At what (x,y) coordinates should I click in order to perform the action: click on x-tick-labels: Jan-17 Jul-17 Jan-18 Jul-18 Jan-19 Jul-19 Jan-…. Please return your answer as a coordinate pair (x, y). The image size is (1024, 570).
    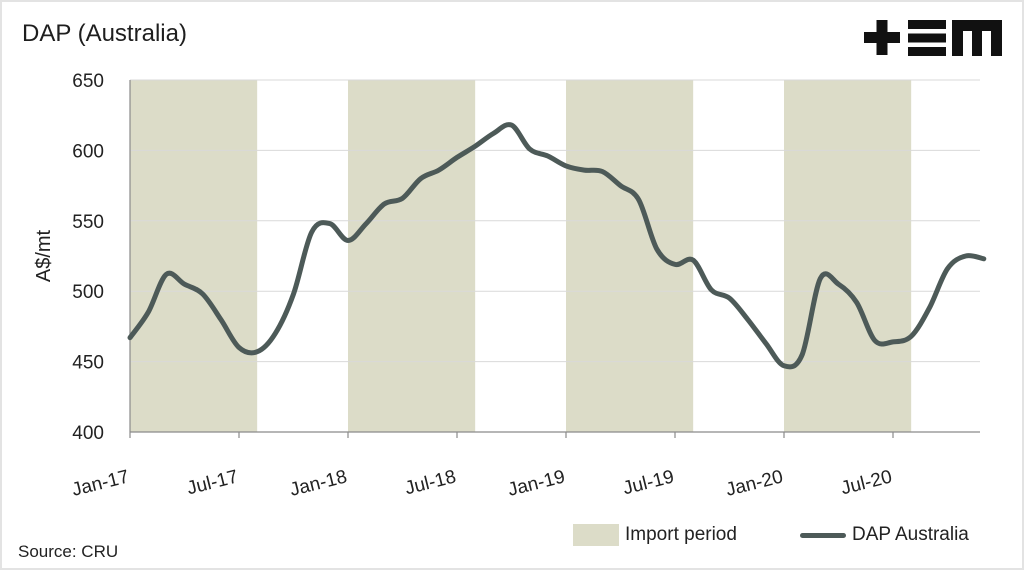
    Looking at the image, I should click on (482, 483).